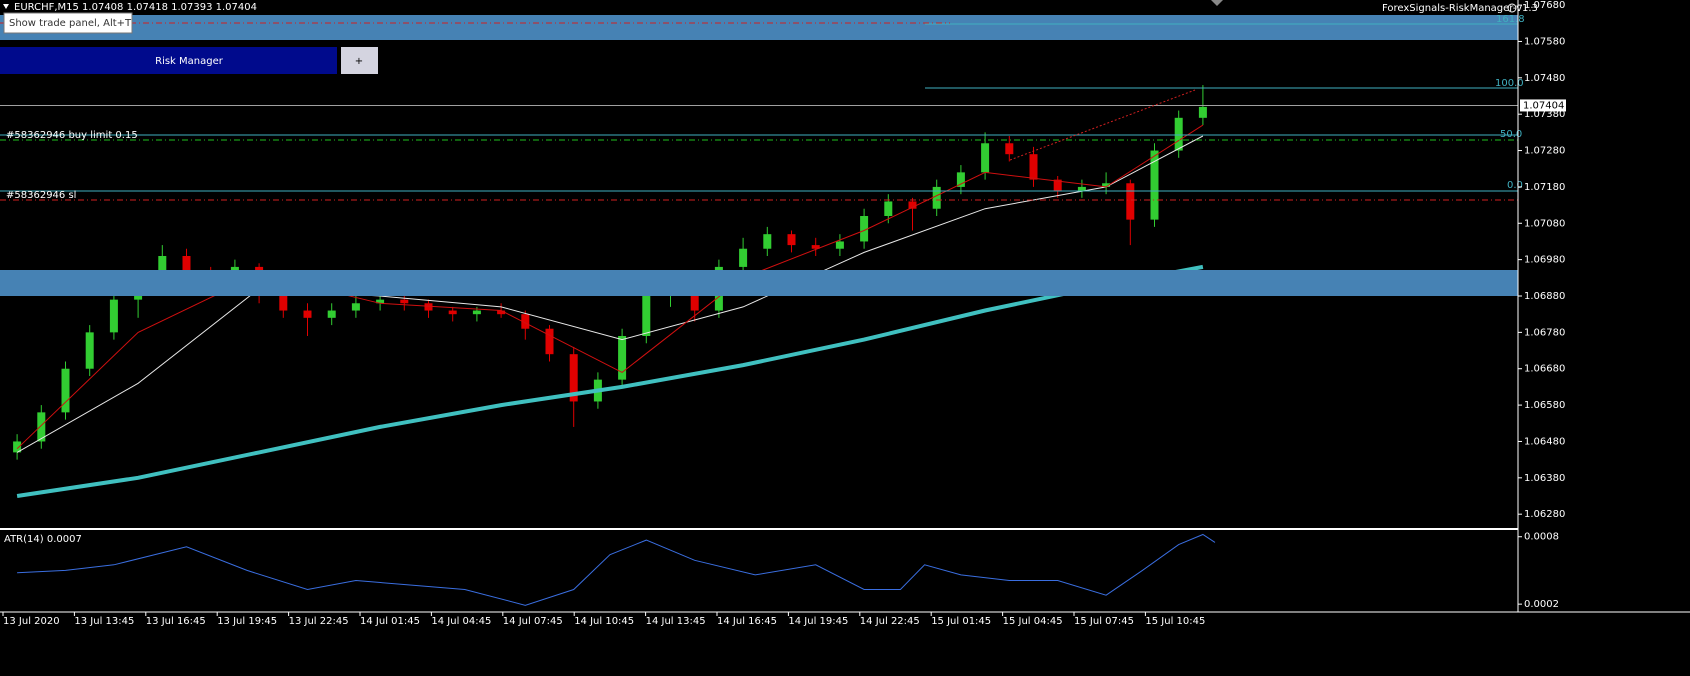 The width and height of the screenshot is (1690, 676). I want to click on y-tick-label: 1.07580, so click(1544, 41).